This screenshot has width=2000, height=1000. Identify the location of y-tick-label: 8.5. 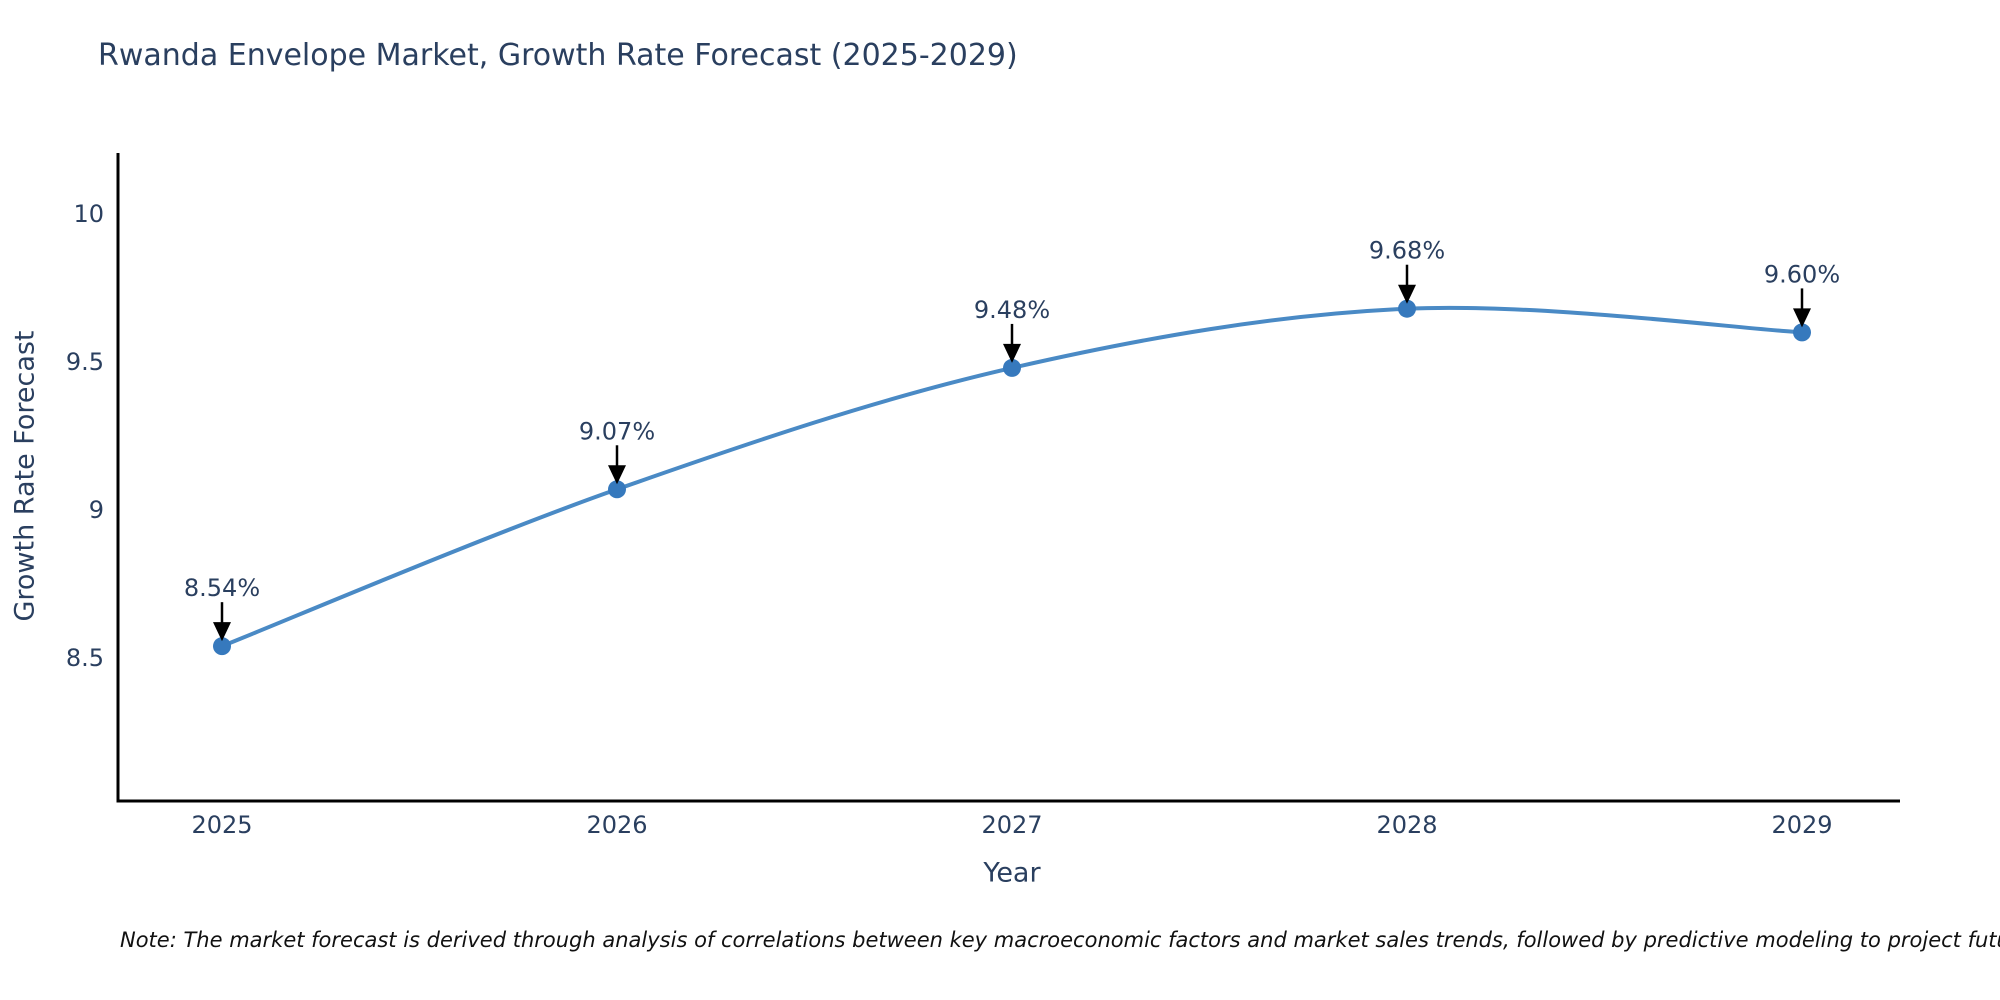
(85, 658).